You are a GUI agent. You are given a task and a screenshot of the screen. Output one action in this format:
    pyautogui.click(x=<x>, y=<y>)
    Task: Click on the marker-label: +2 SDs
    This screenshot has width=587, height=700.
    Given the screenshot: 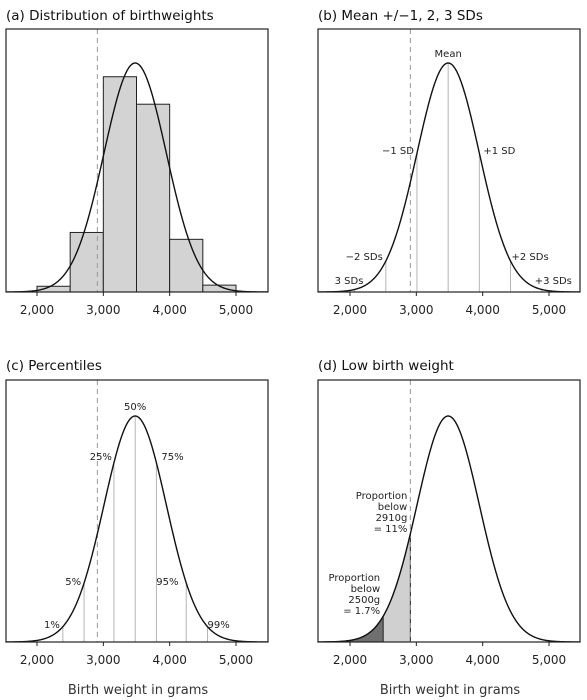 What is the action you would take?
    pyautogui.click(x=530, y=257)
    